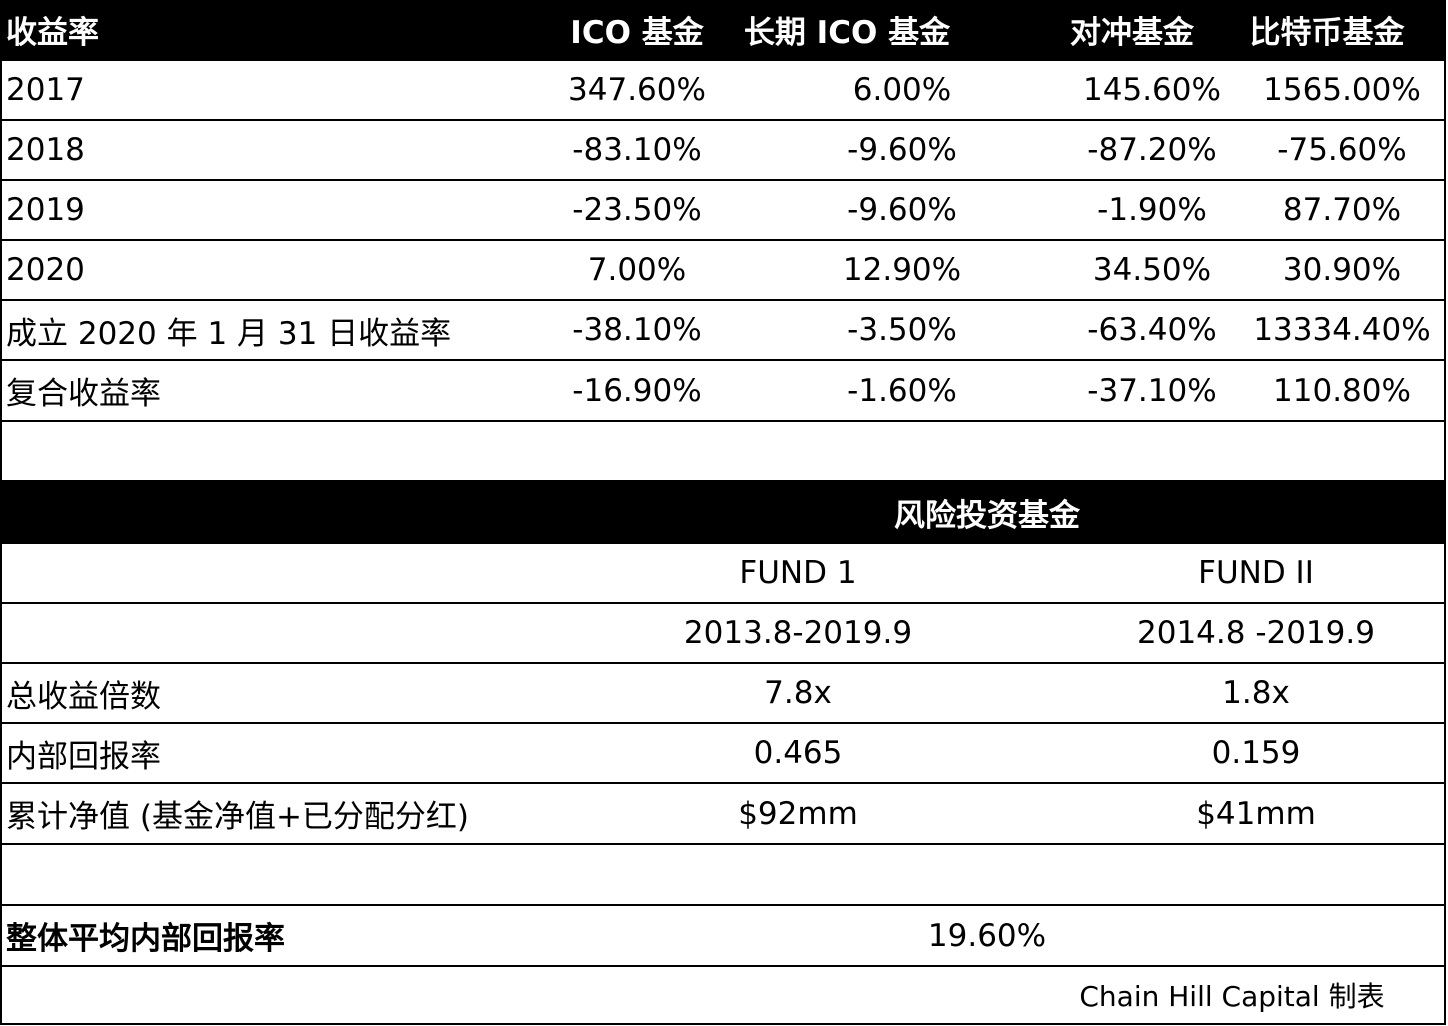 This screenshot has width=1448, height=1026. Describe the element at coordinates (723, 151) in the screenshot. I see `table-row: 2018 -83.10% -9.60% -87.20% -75.60%` at that location.